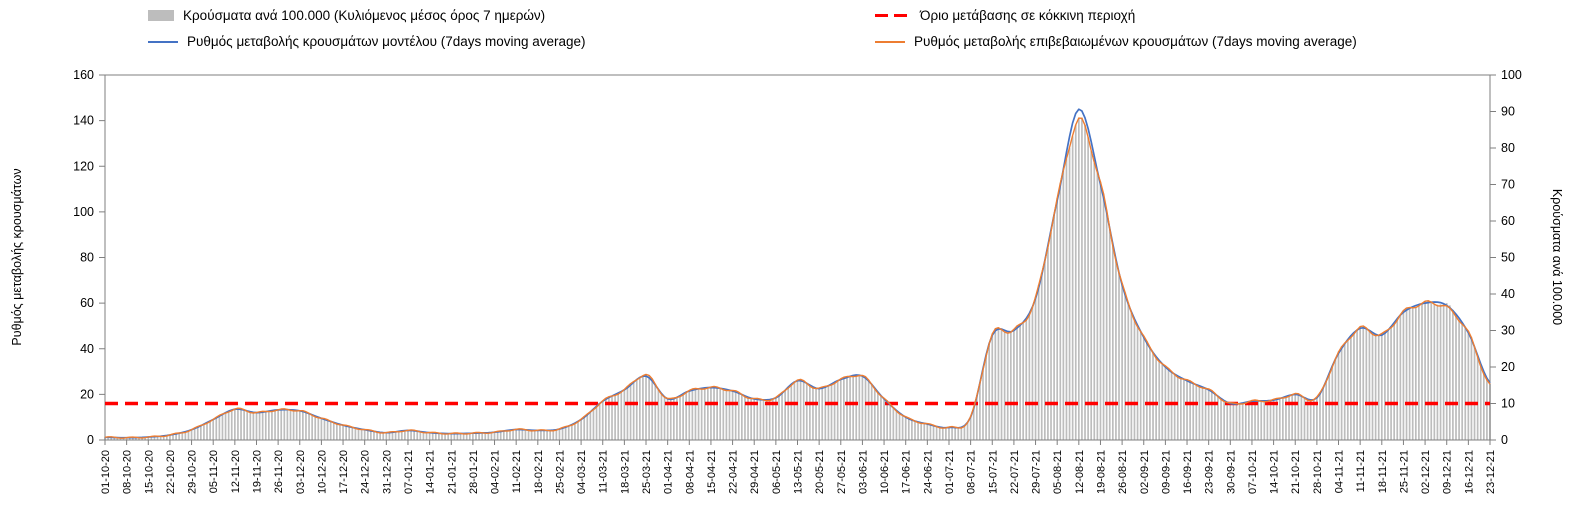 This screenshot has width=1581, height=530. What do you see at coordinates (1188, 472) in the screenshot?
I see `svg-text: 16-09-21` at bounding box center [1188, 472].